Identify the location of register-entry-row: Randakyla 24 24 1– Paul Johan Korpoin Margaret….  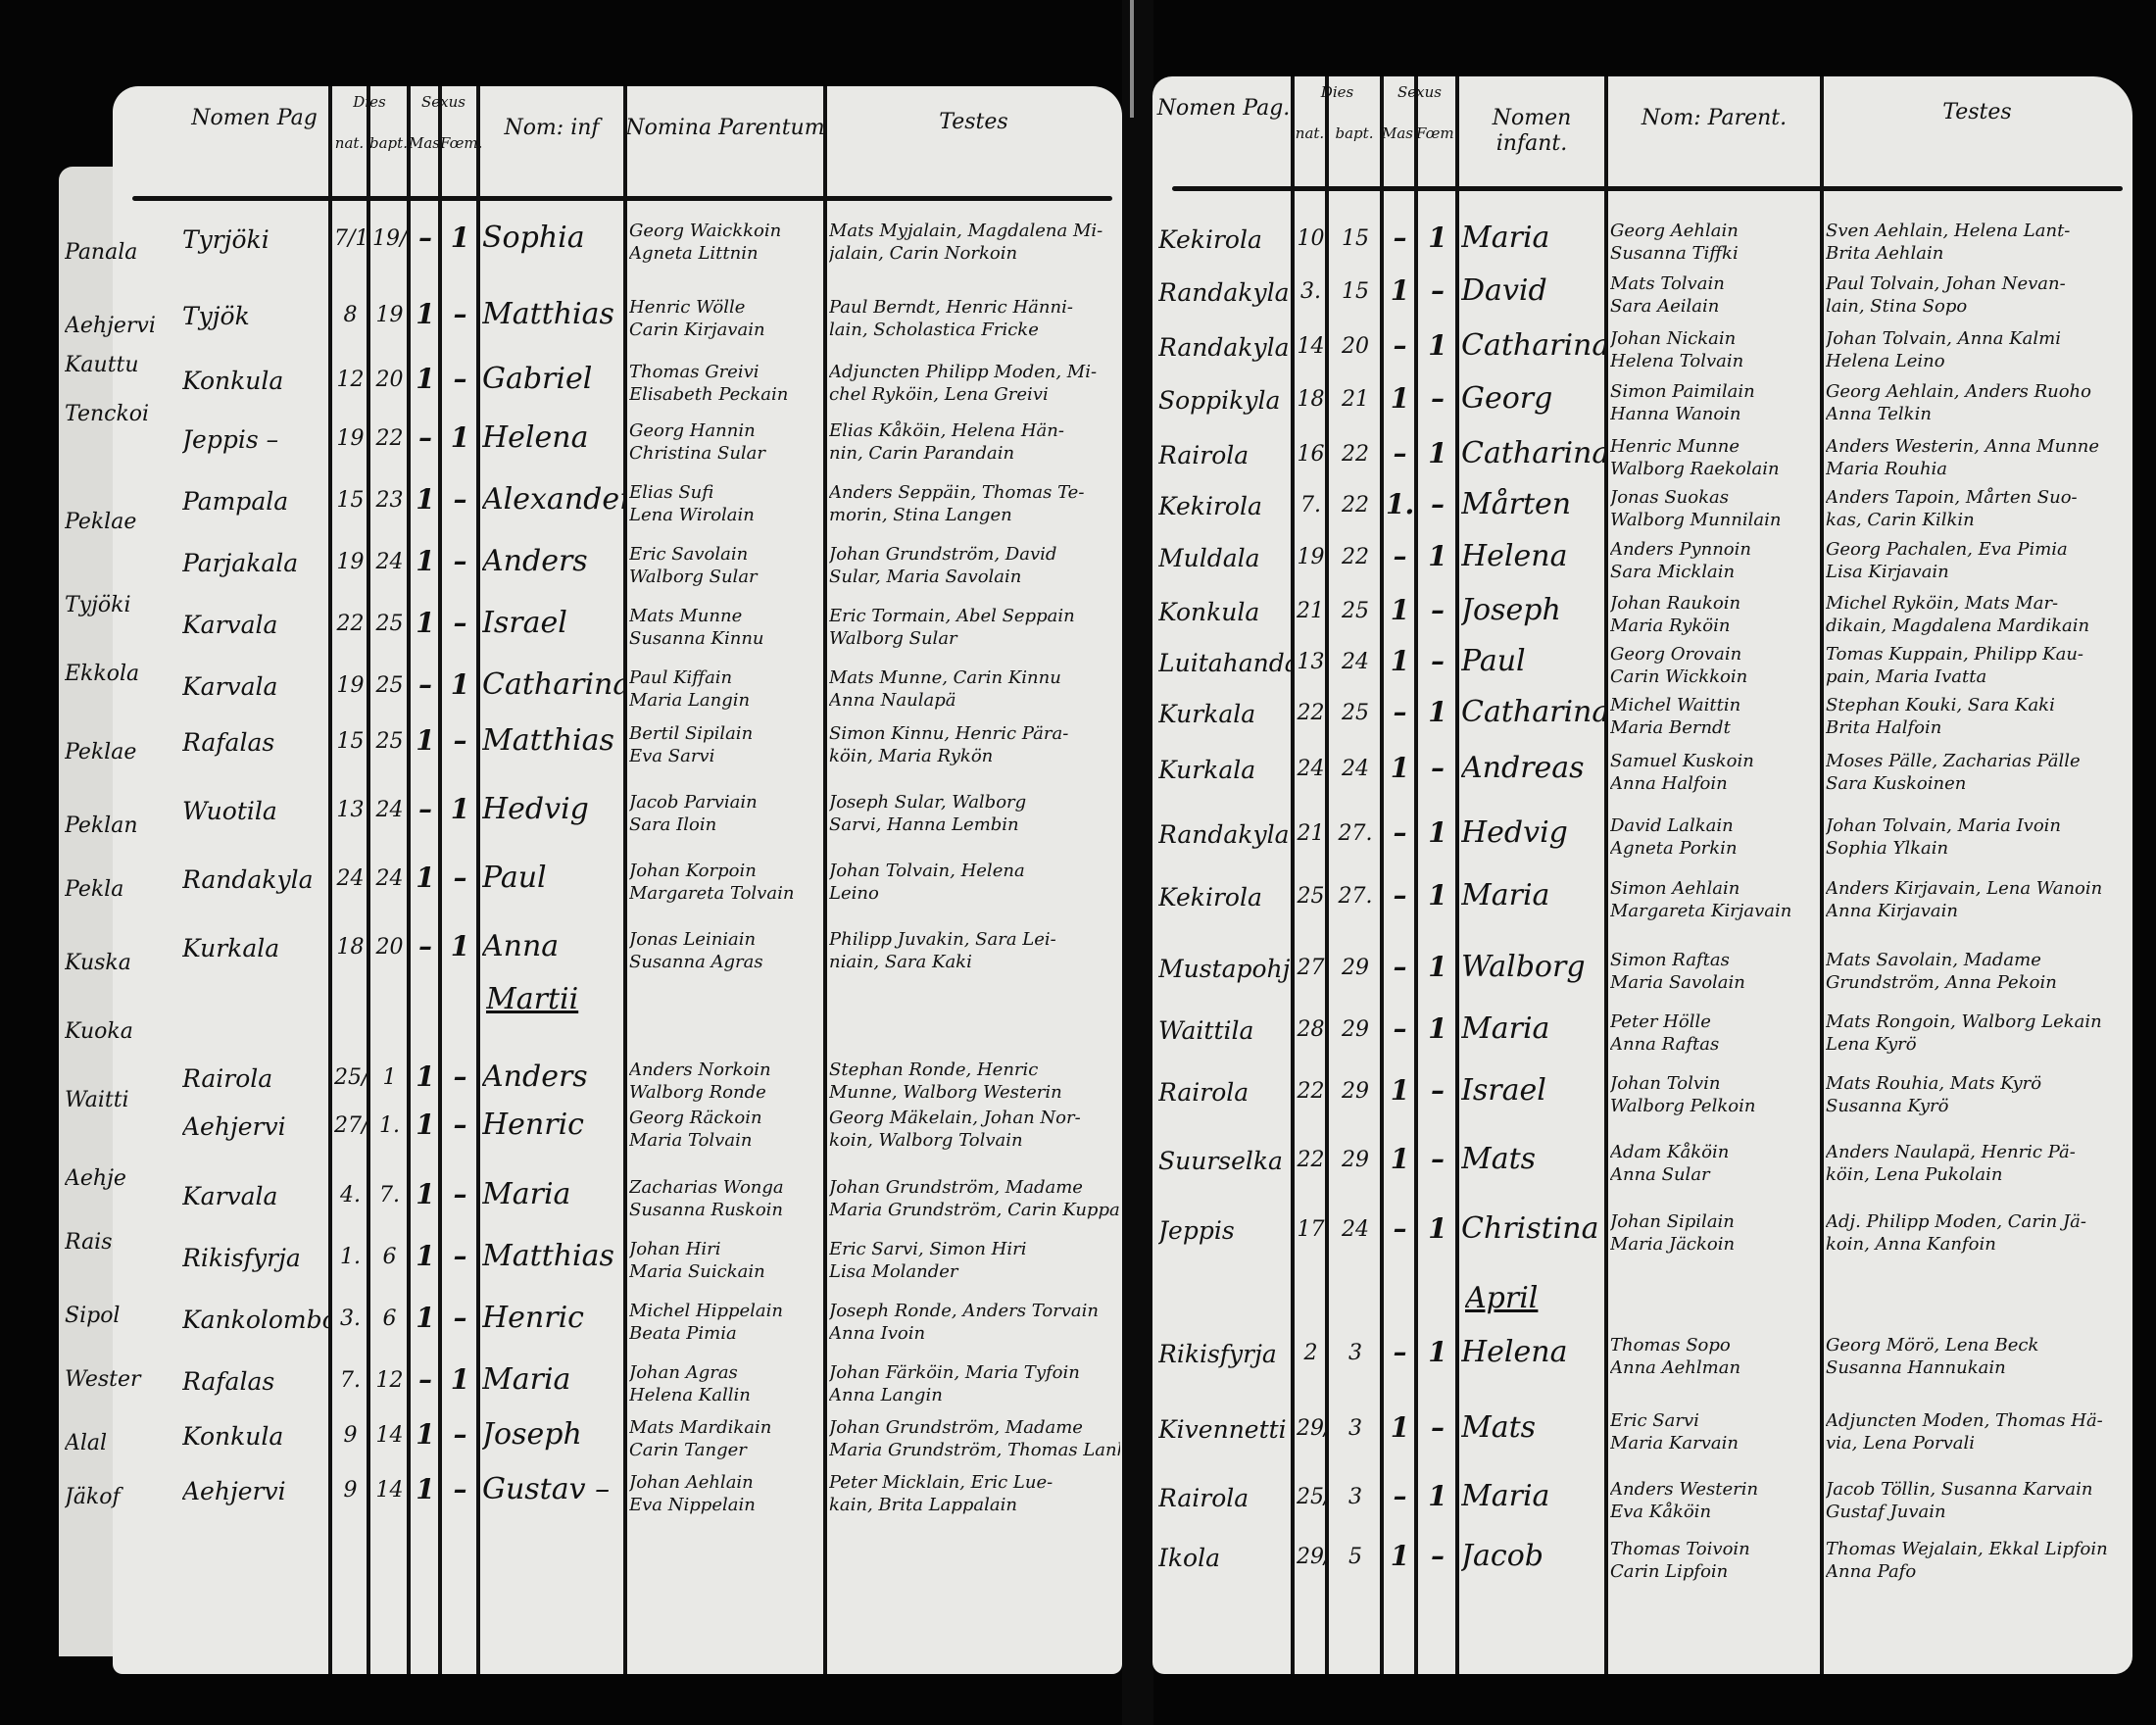
(617, 883).